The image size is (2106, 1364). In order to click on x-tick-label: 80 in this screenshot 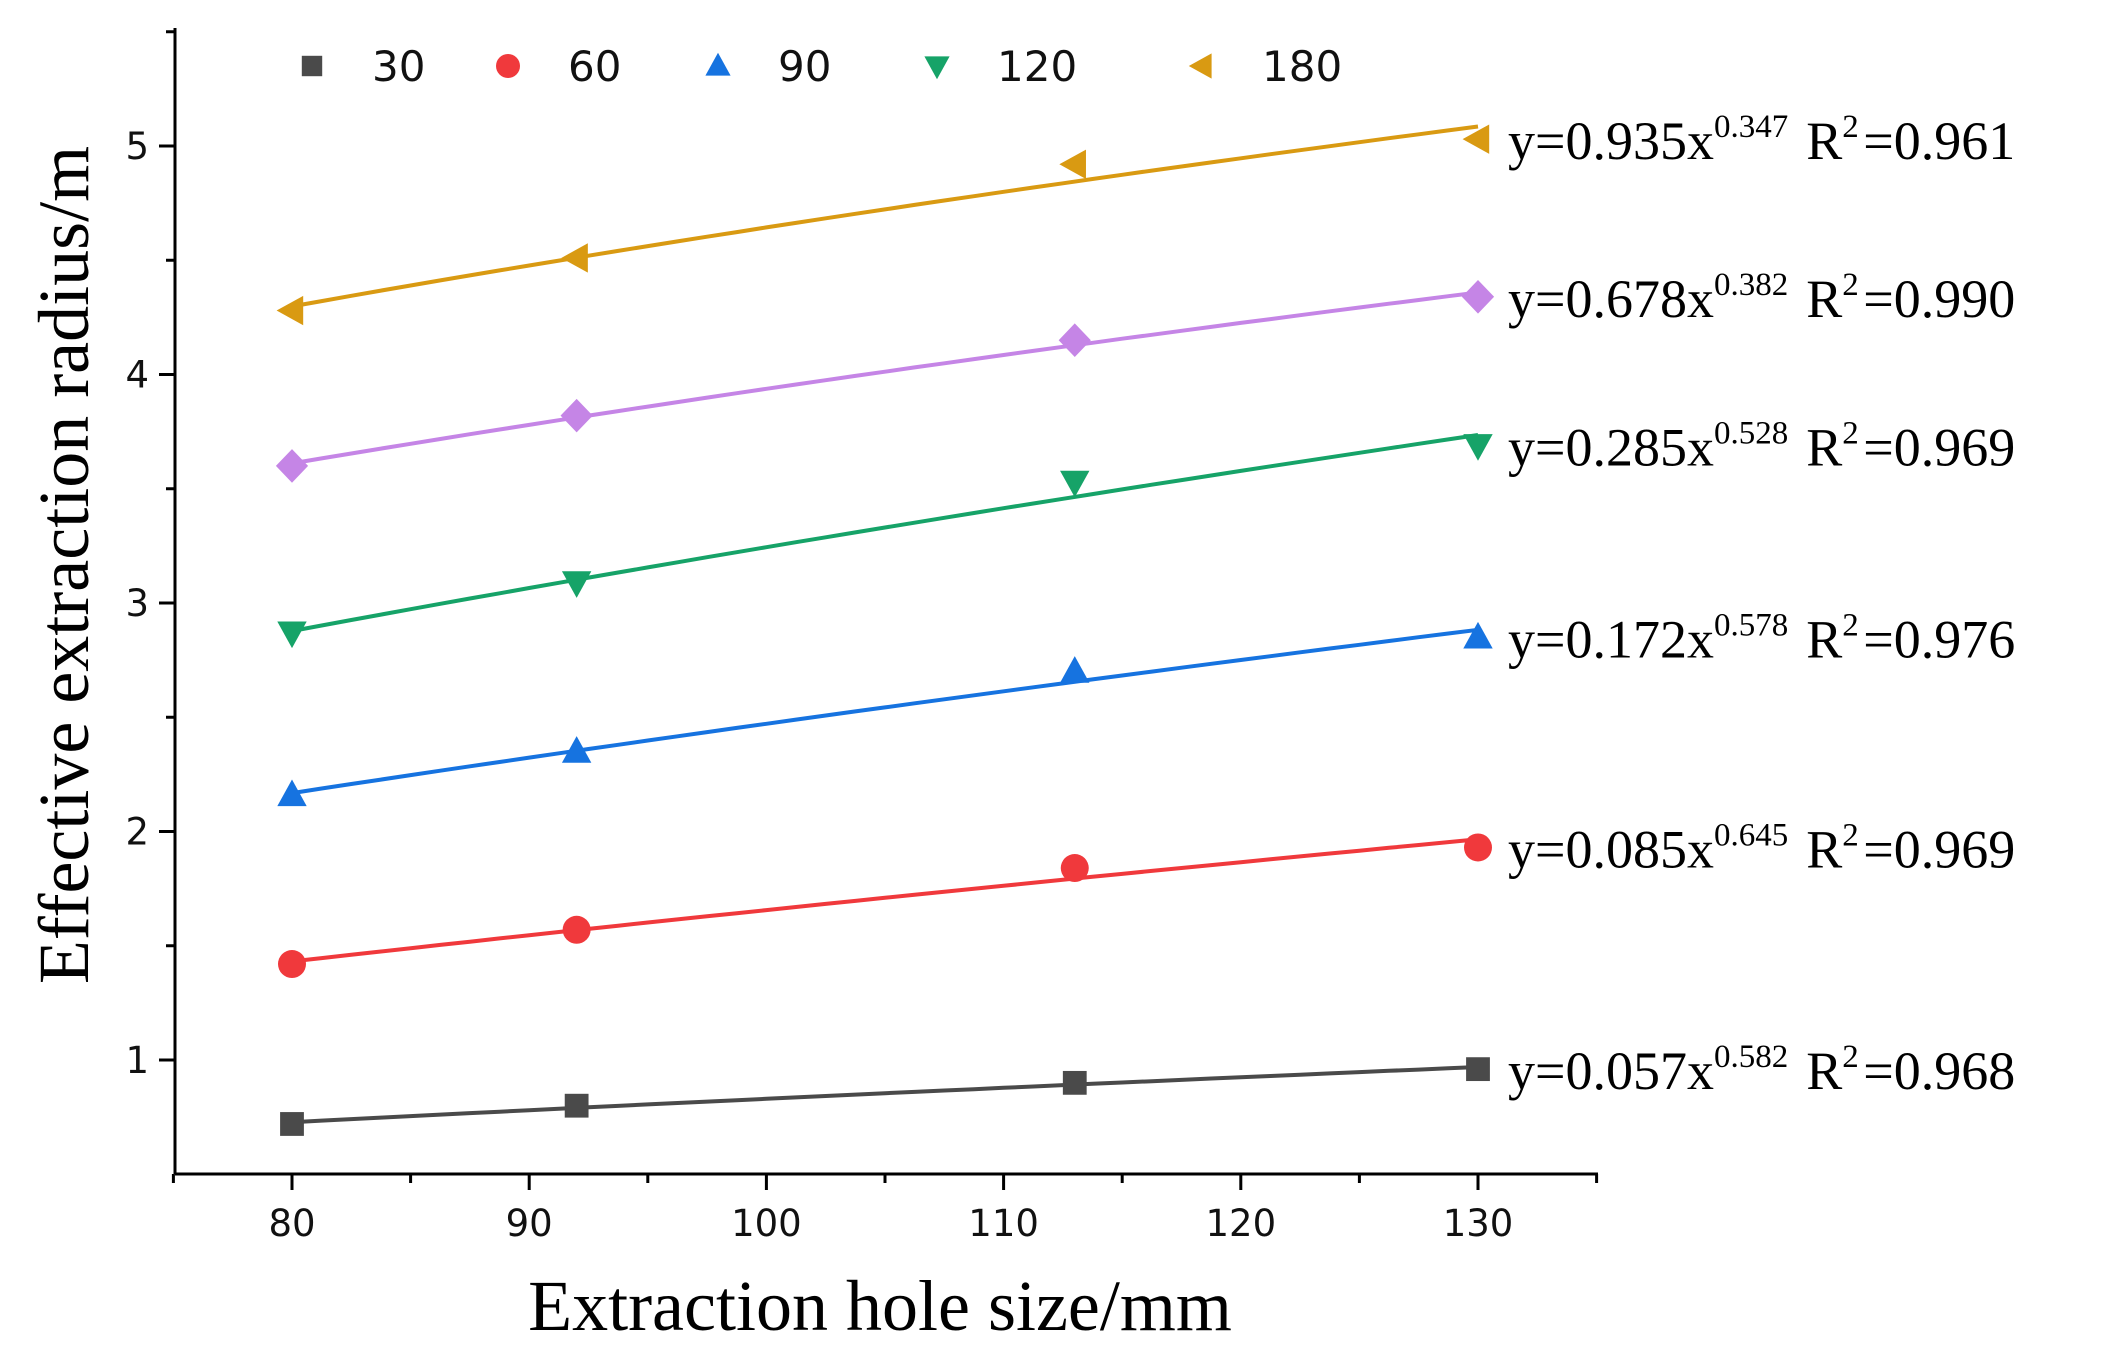, I will do `click(291, 1223)`.